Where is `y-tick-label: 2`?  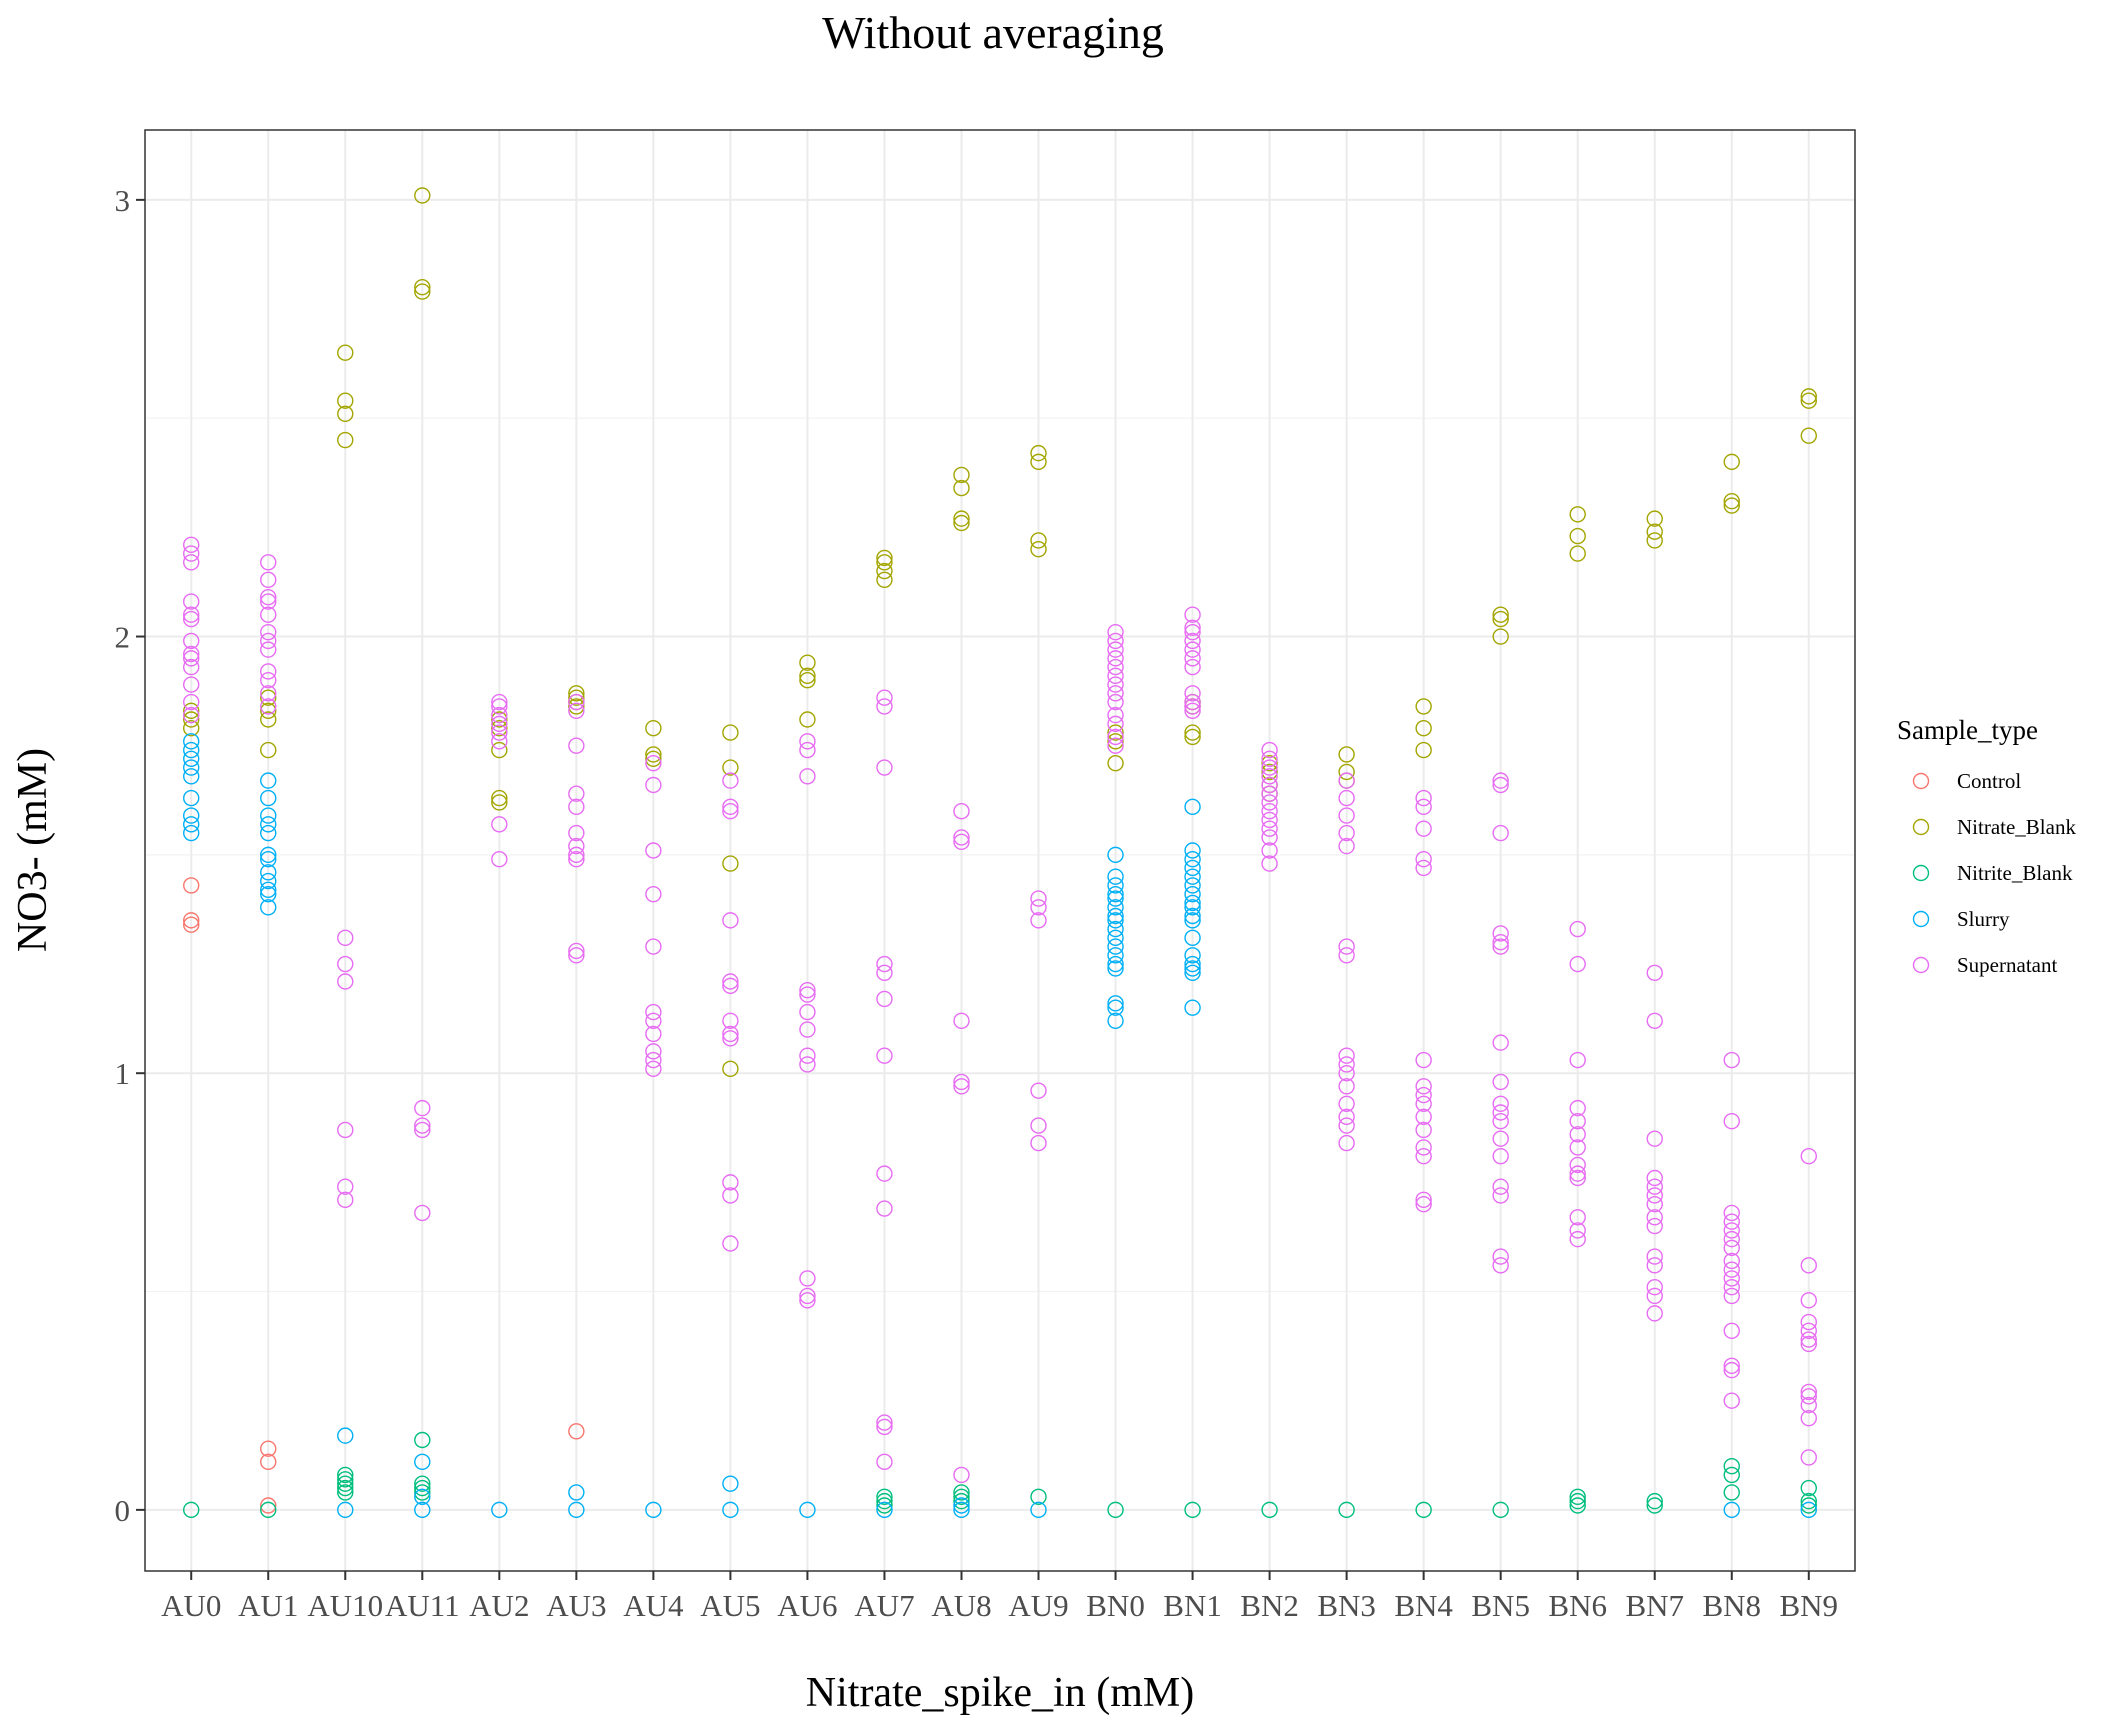 y-tick-label: 2 is located at coordinates (123, 637).